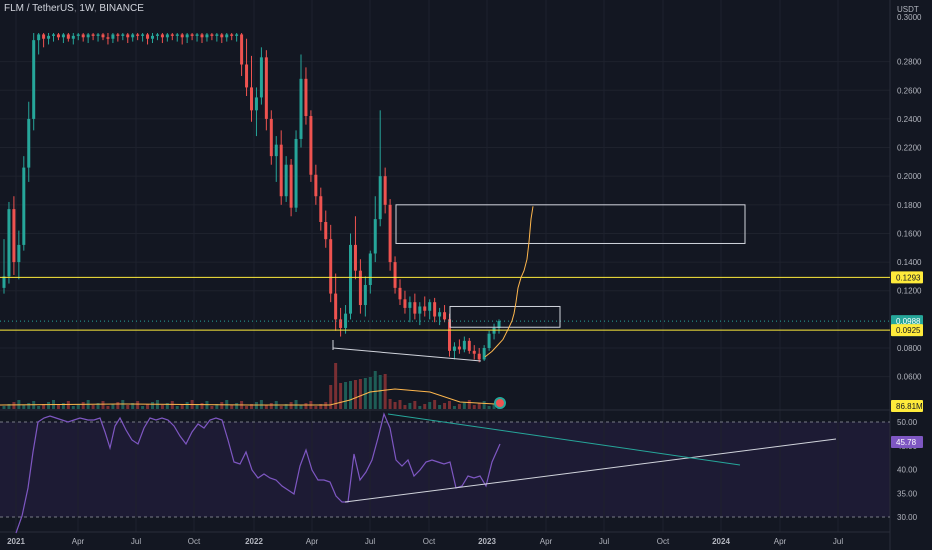  I want to click on rsi-value-tag, so click(907, 442).